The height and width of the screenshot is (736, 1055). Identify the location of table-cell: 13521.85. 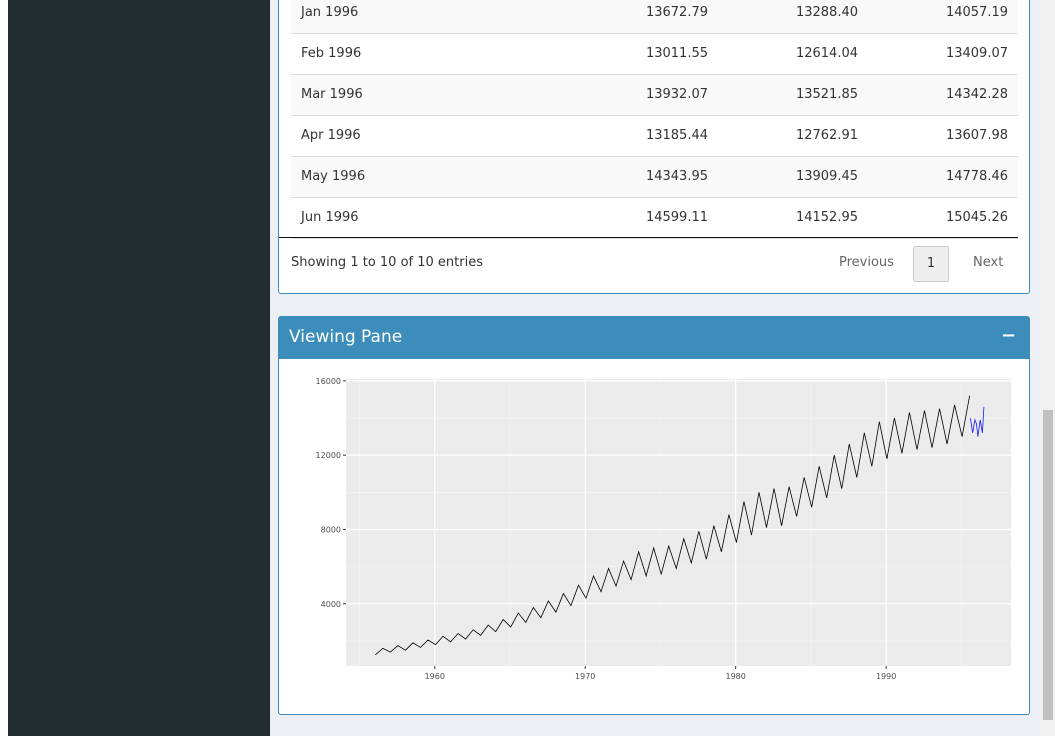
(826, 94).